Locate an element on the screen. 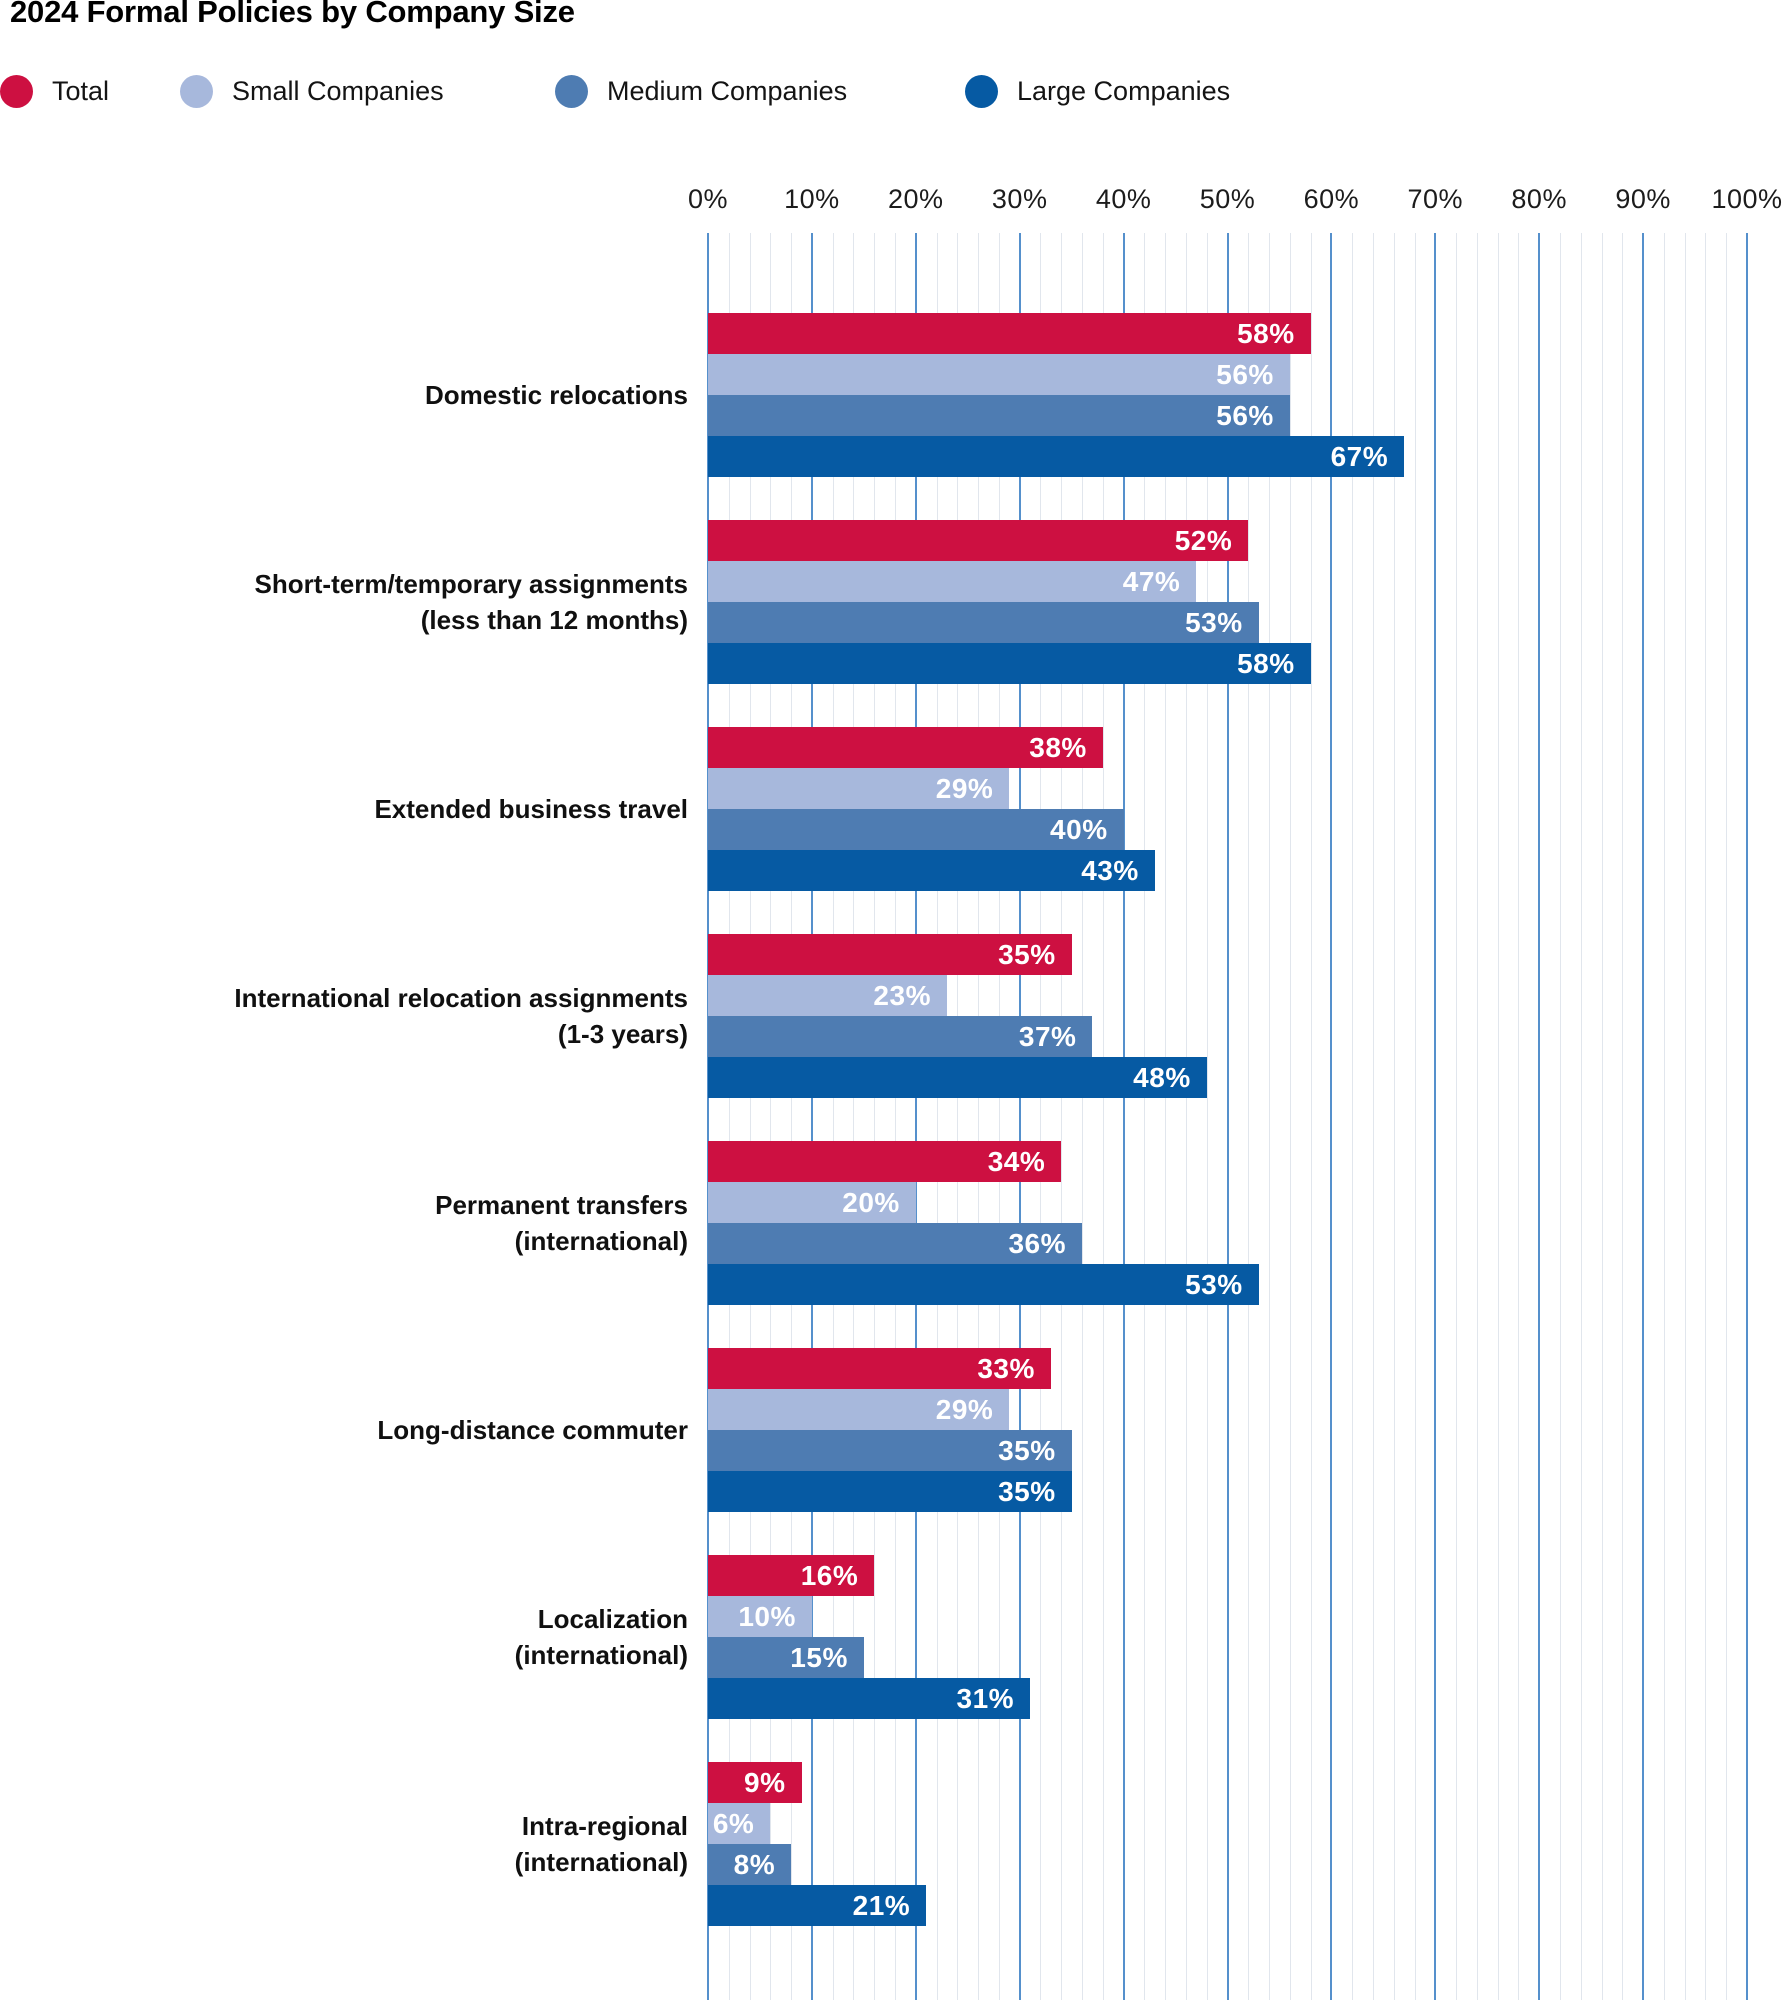 This screenshot has width=1784, height=2000. category-label: Localization (international) is located at coordinates (368, 1637).